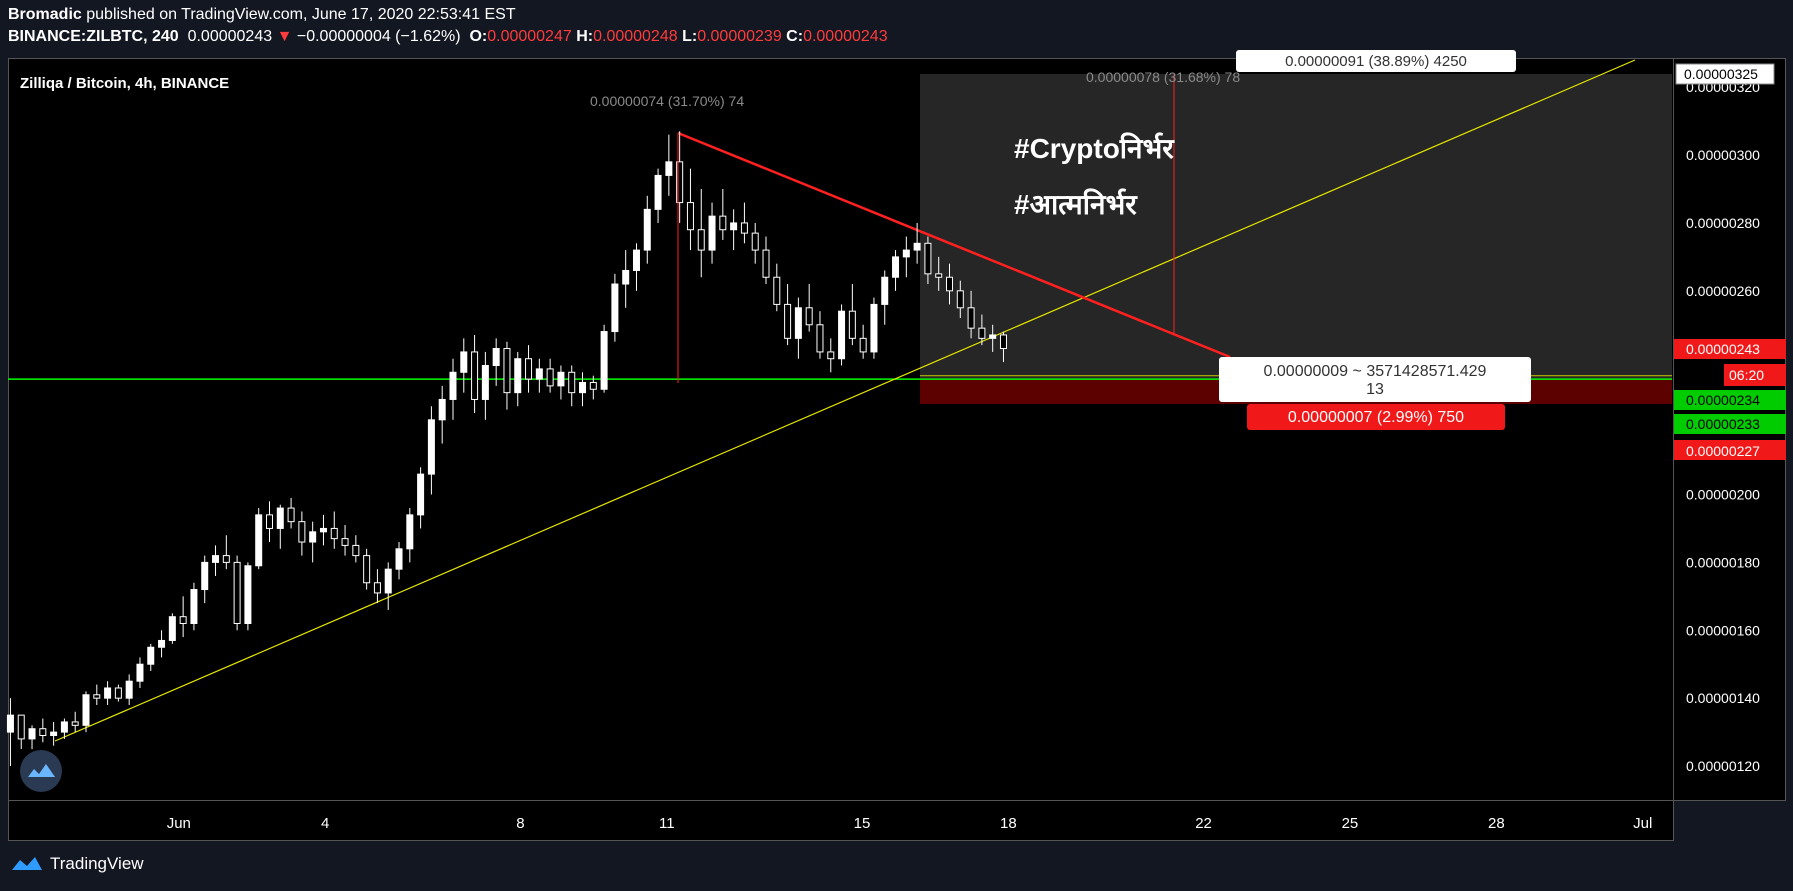  I want to click on y-tick-label: 0.00000260, so click(1723, 291).